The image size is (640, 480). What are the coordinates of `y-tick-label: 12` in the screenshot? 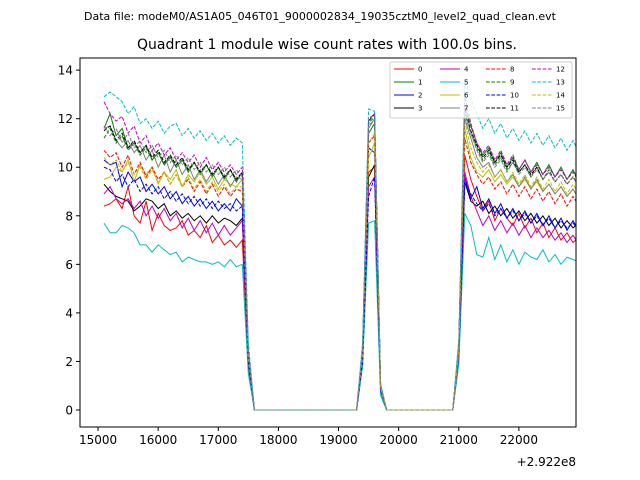 It's located at (65, 119).